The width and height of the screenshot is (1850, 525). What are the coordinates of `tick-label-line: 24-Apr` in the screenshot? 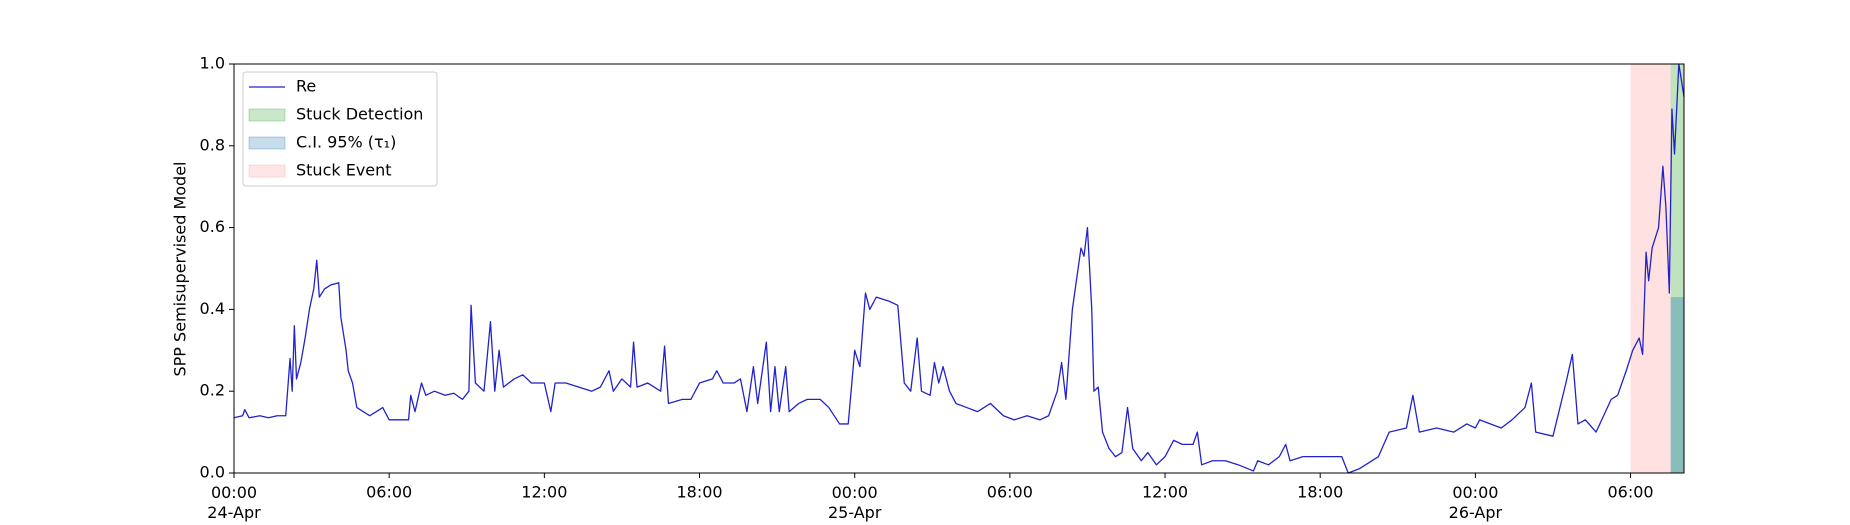 It's located at (234, 512).